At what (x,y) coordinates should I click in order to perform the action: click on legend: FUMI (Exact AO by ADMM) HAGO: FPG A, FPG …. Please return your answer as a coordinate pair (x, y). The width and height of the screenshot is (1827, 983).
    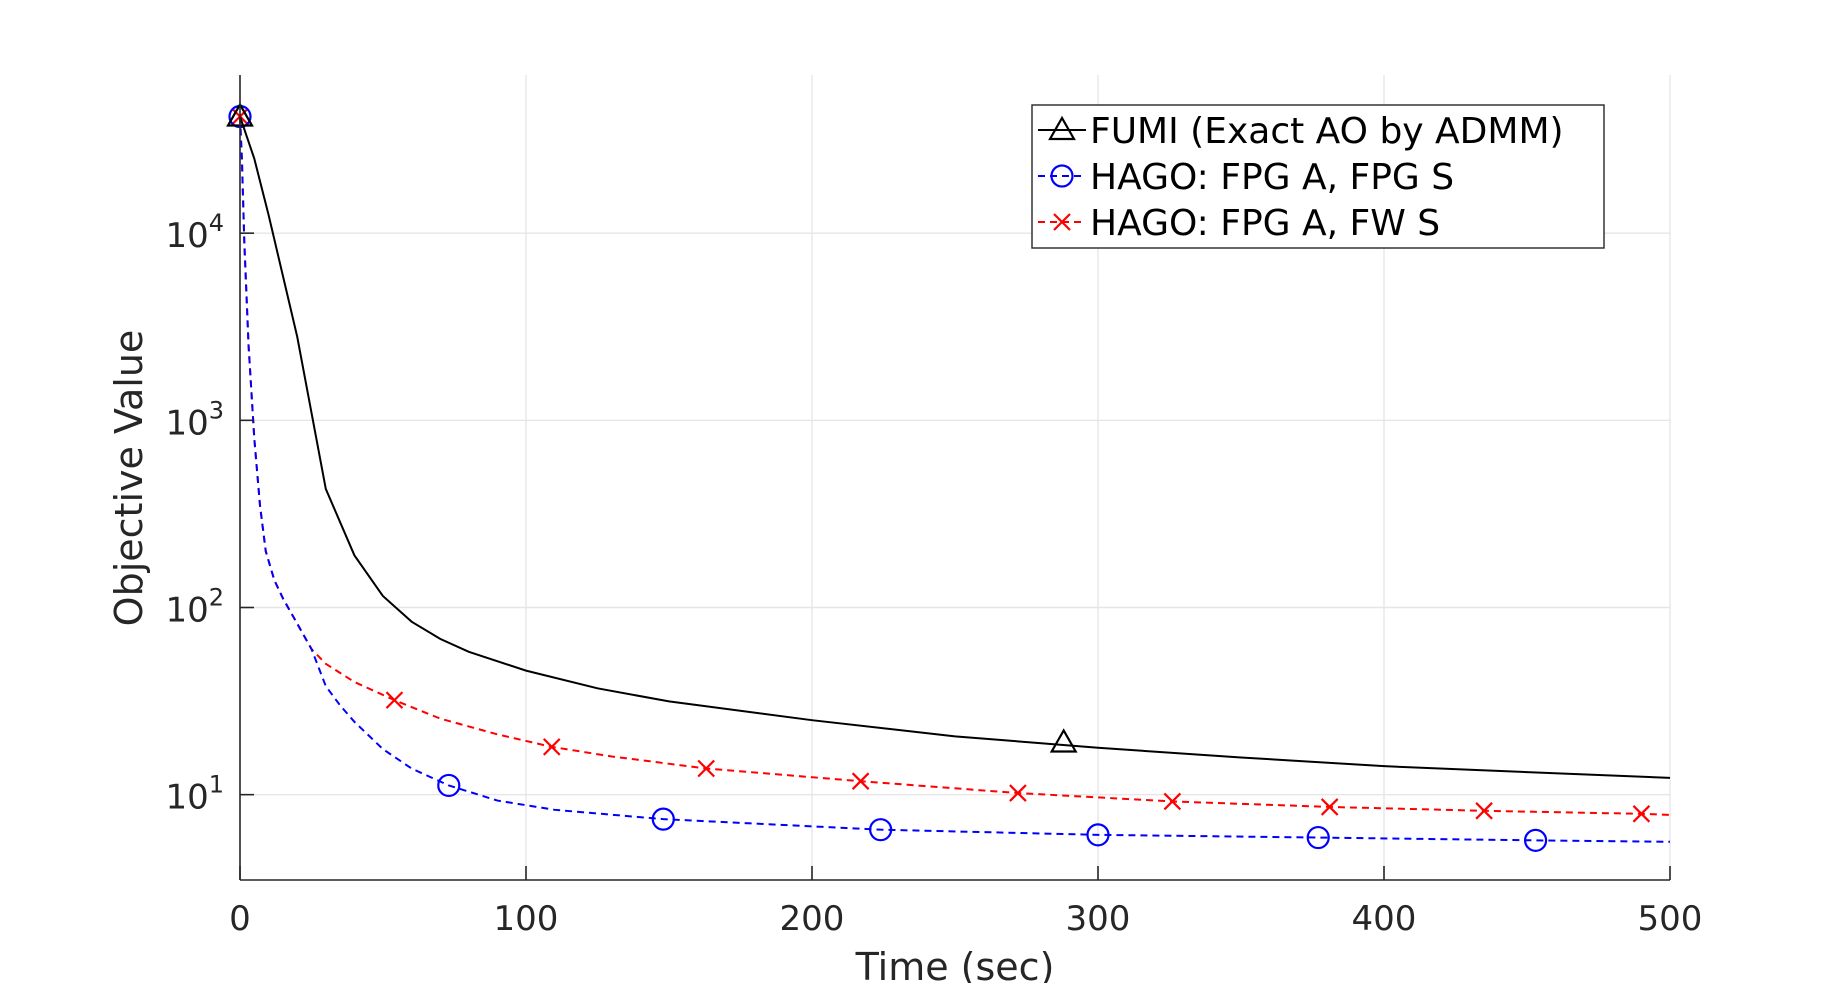
    Looking at the image, I should click on (1318, 176).